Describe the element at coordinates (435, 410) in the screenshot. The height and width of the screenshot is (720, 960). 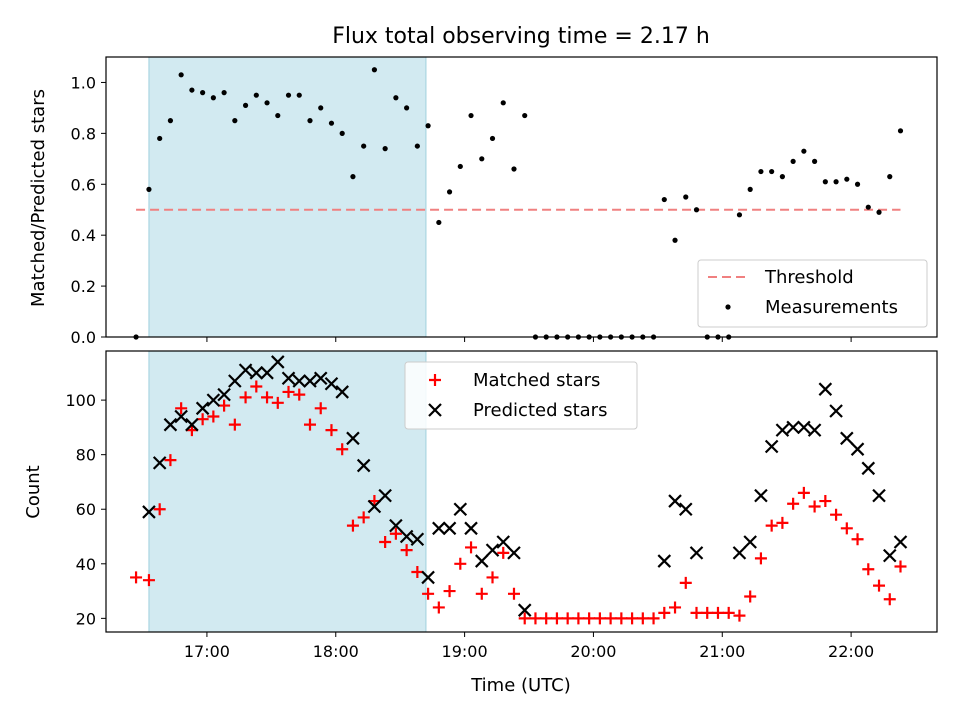
I see `predicted-legend-swatch` at that location.